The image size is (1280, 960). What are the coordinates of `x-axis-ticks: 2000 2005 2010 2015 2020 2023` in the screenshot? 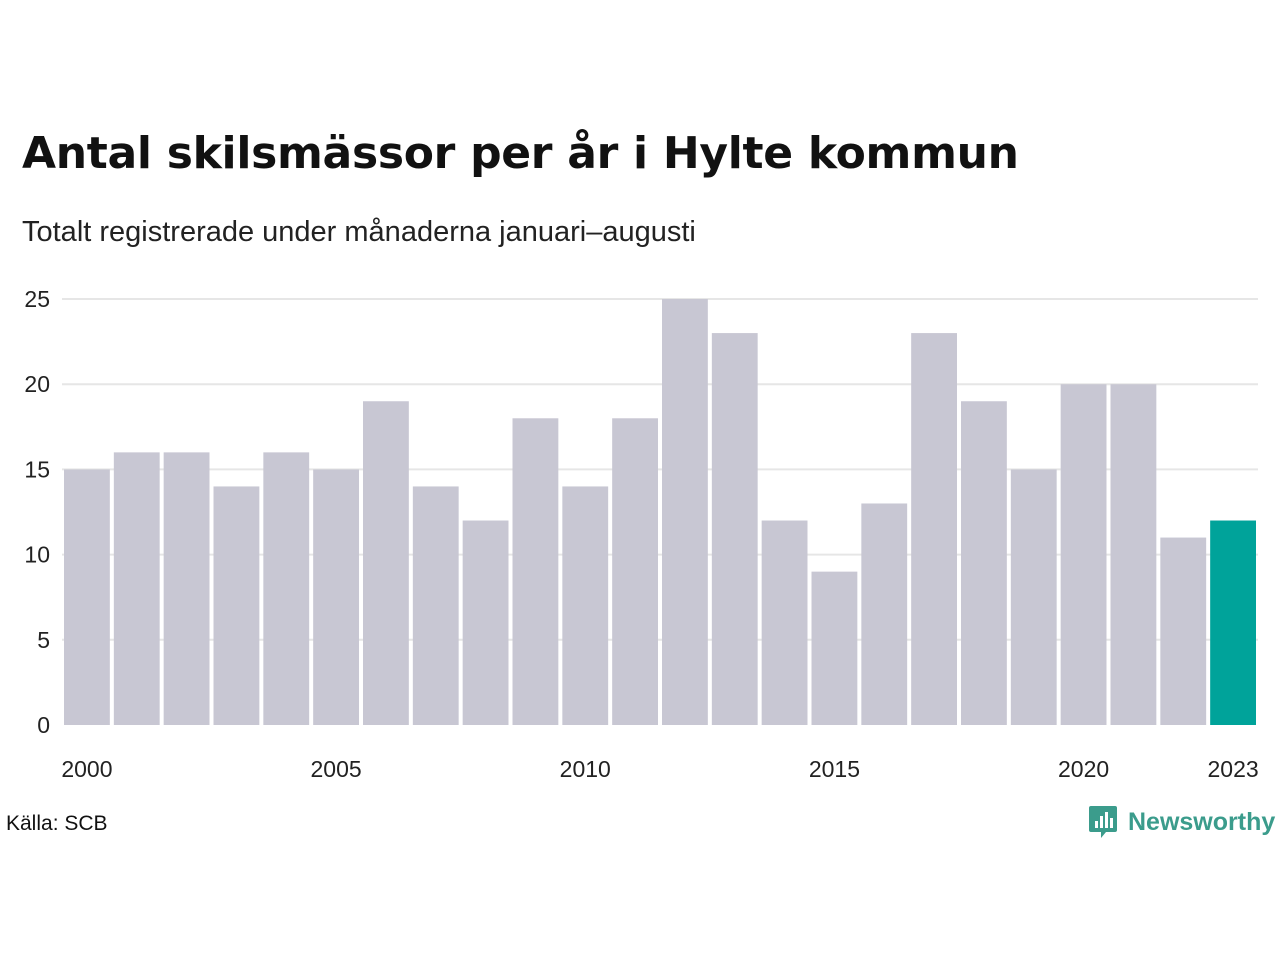 It's located at (659, 769).